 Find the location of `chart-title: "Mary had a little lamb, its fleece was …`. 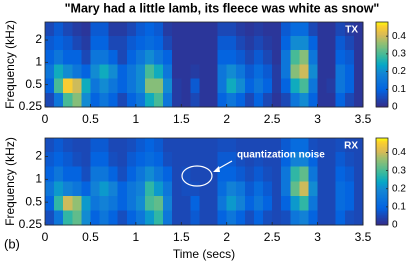

chart-title: "Mary had a little lamb, its fleece was … is located at coordinates (222, 8).